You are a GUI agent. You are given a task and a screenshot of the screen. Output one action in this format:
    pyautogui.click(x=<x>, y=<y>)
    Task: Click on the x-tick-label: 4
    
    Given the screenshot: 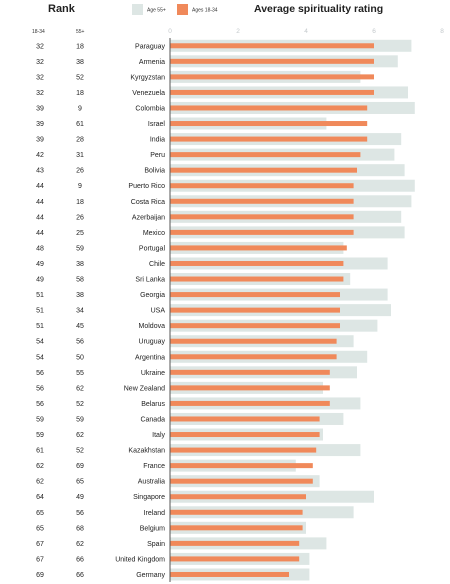 What is the action you would take?
    pyautogui.click(x=306, y=31)
    